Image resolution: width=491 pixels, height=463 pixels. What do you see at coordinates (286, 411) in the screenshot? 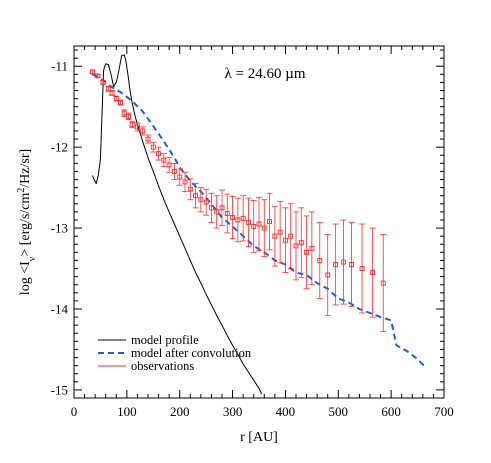
I see `x-tick-label: 400` at bounding box center [286, 411].